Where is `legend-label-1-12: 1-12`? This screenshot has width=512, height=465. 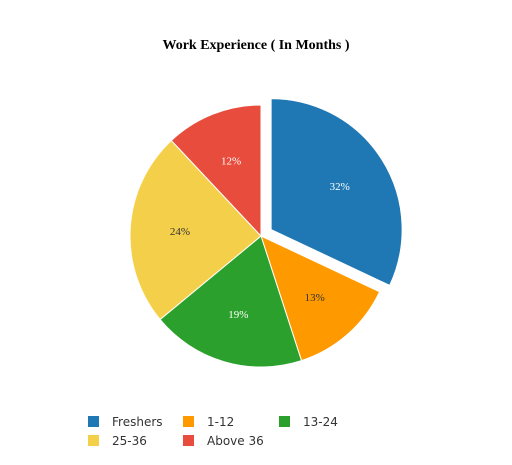 legend-label-1-12: 1-12 is located at coordinates (220, 422).